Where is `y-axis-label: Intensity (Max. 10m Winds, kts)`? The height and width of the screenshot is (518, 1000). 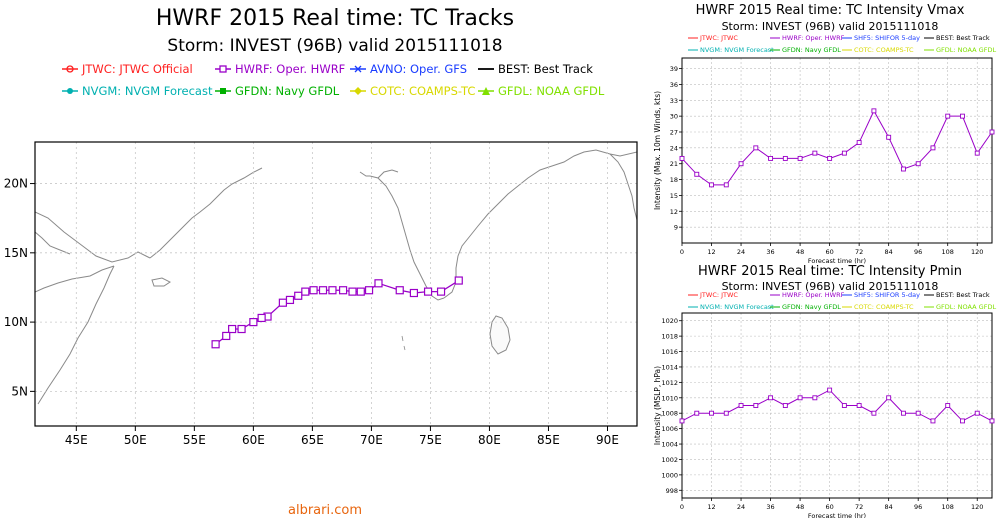
y-axis-label: Intensity (Max. 10m Winds, kts) is located at coordinates (657, 150).